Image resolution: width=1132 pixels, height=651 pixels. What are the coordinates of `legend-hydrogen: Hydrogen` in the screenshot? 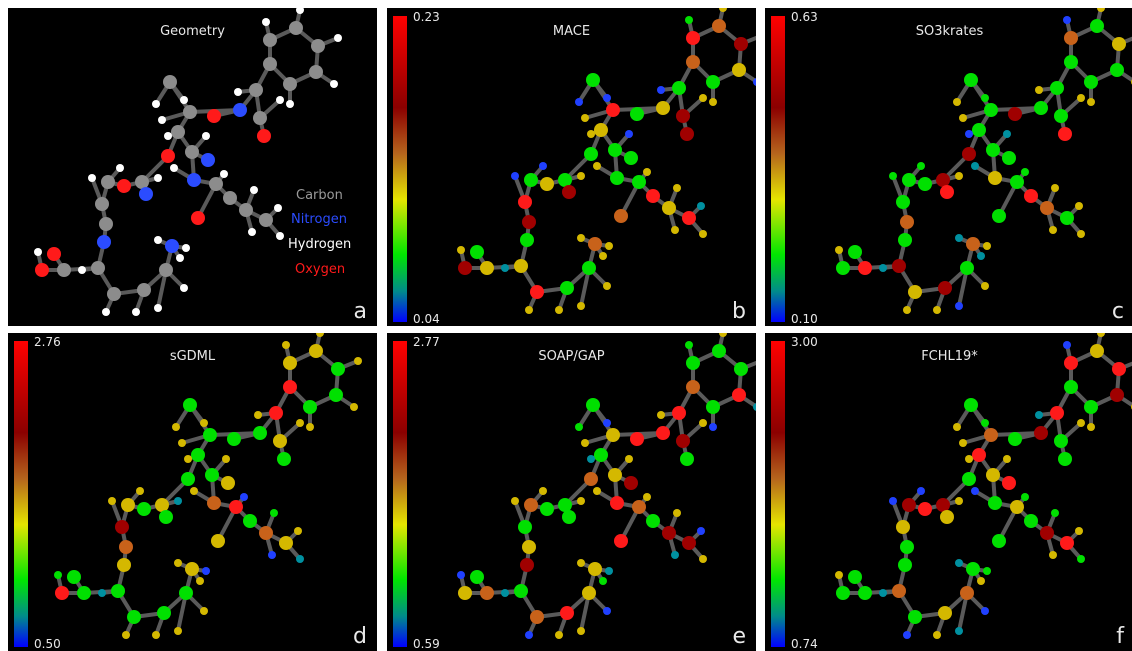 It's located at (320, 244).